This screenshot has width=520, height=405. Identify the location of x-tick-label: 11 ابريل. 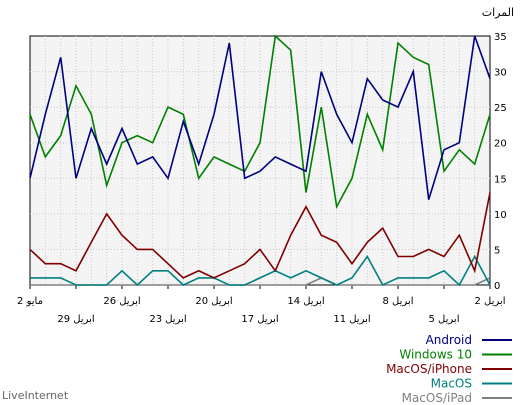
(351, 319).